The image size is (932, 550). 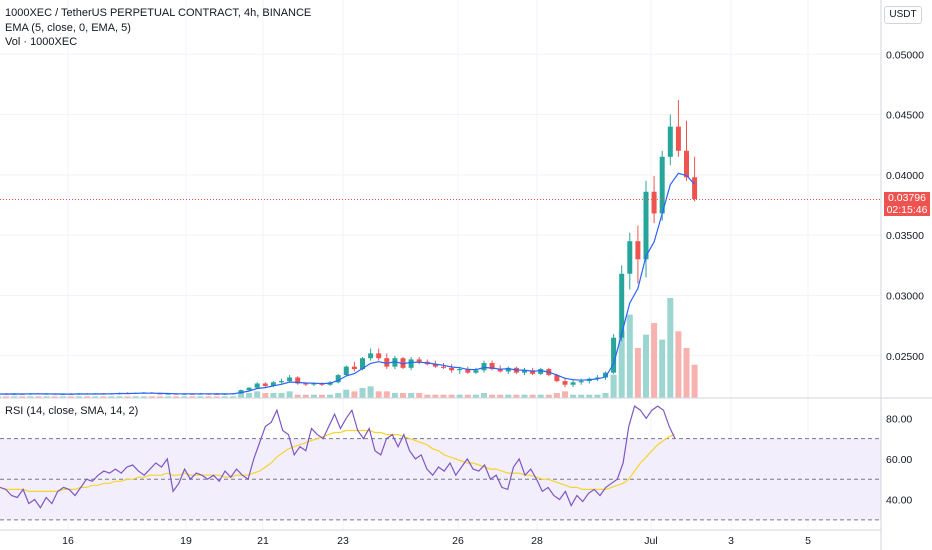 I want to click on last-price-label: 0.03796, so click(x=907, y=198).